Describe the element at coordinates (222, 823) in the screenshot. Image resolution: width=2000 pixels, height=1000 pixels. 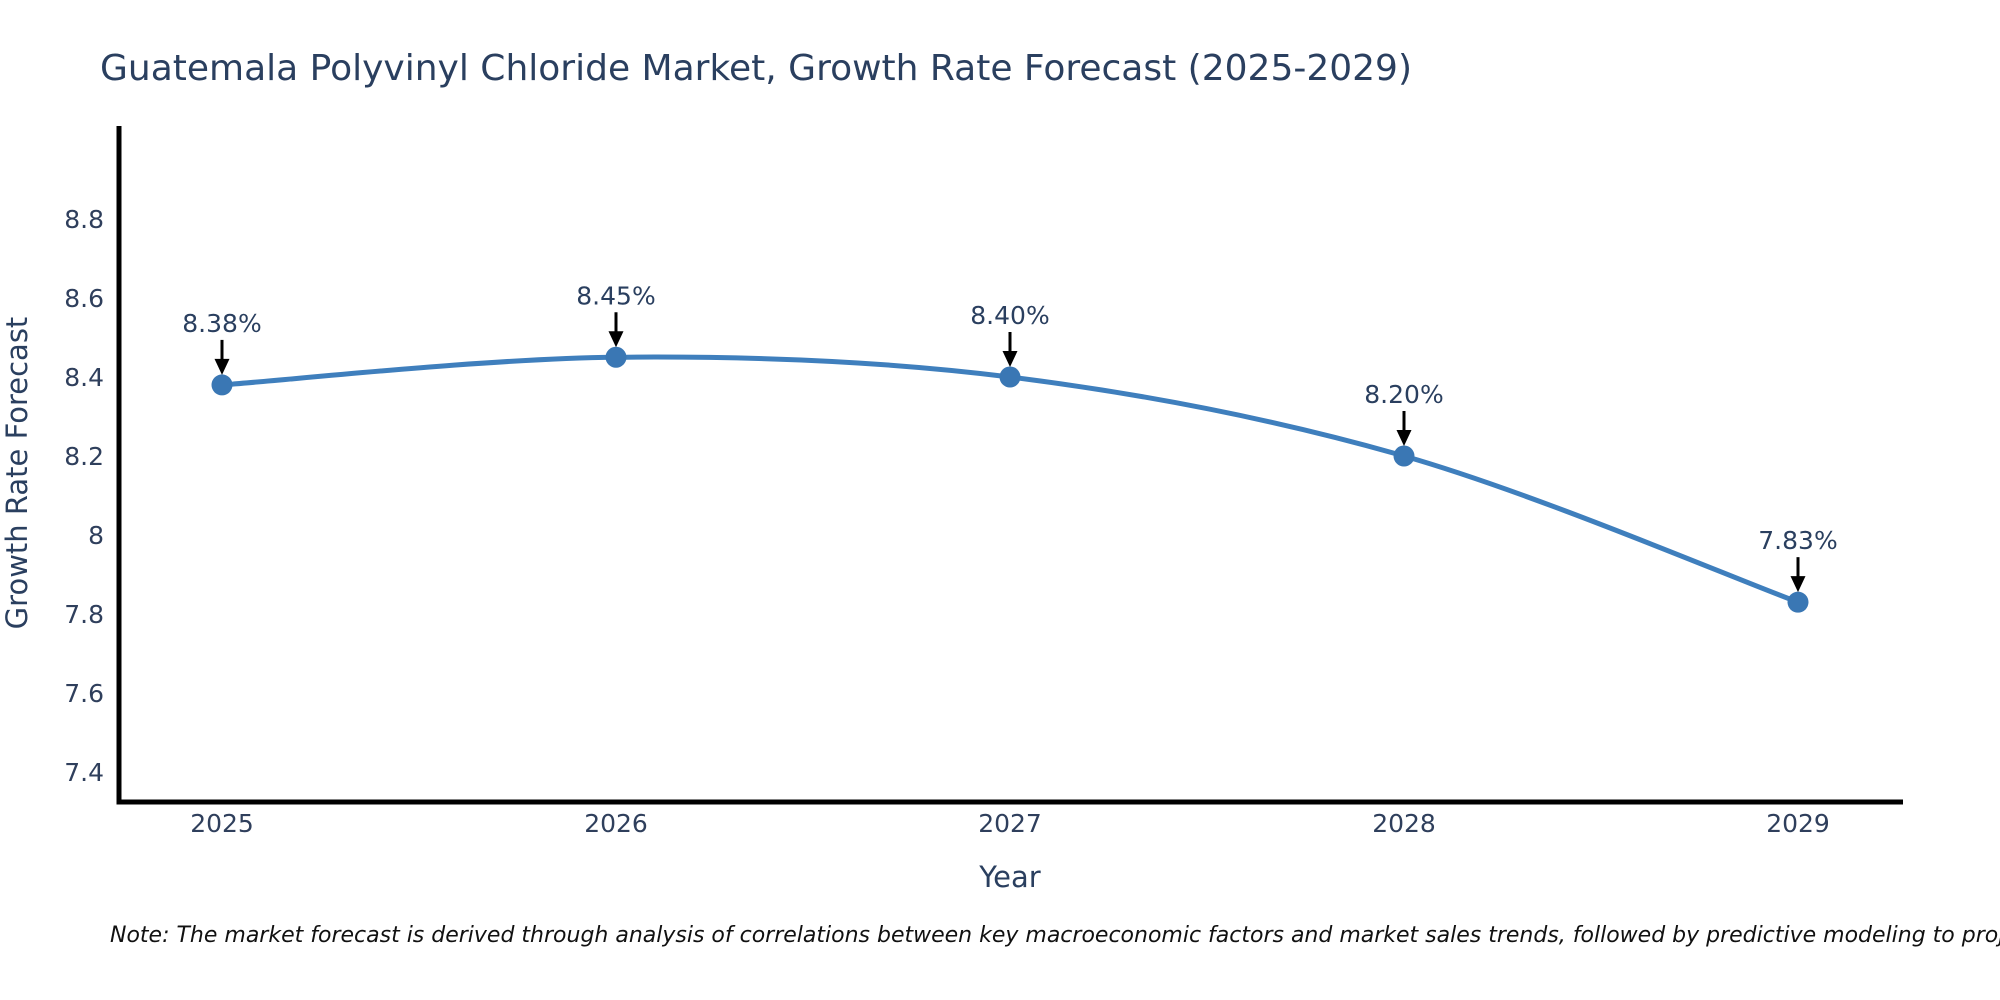
I see `x-tick-label: 2025` at that location.